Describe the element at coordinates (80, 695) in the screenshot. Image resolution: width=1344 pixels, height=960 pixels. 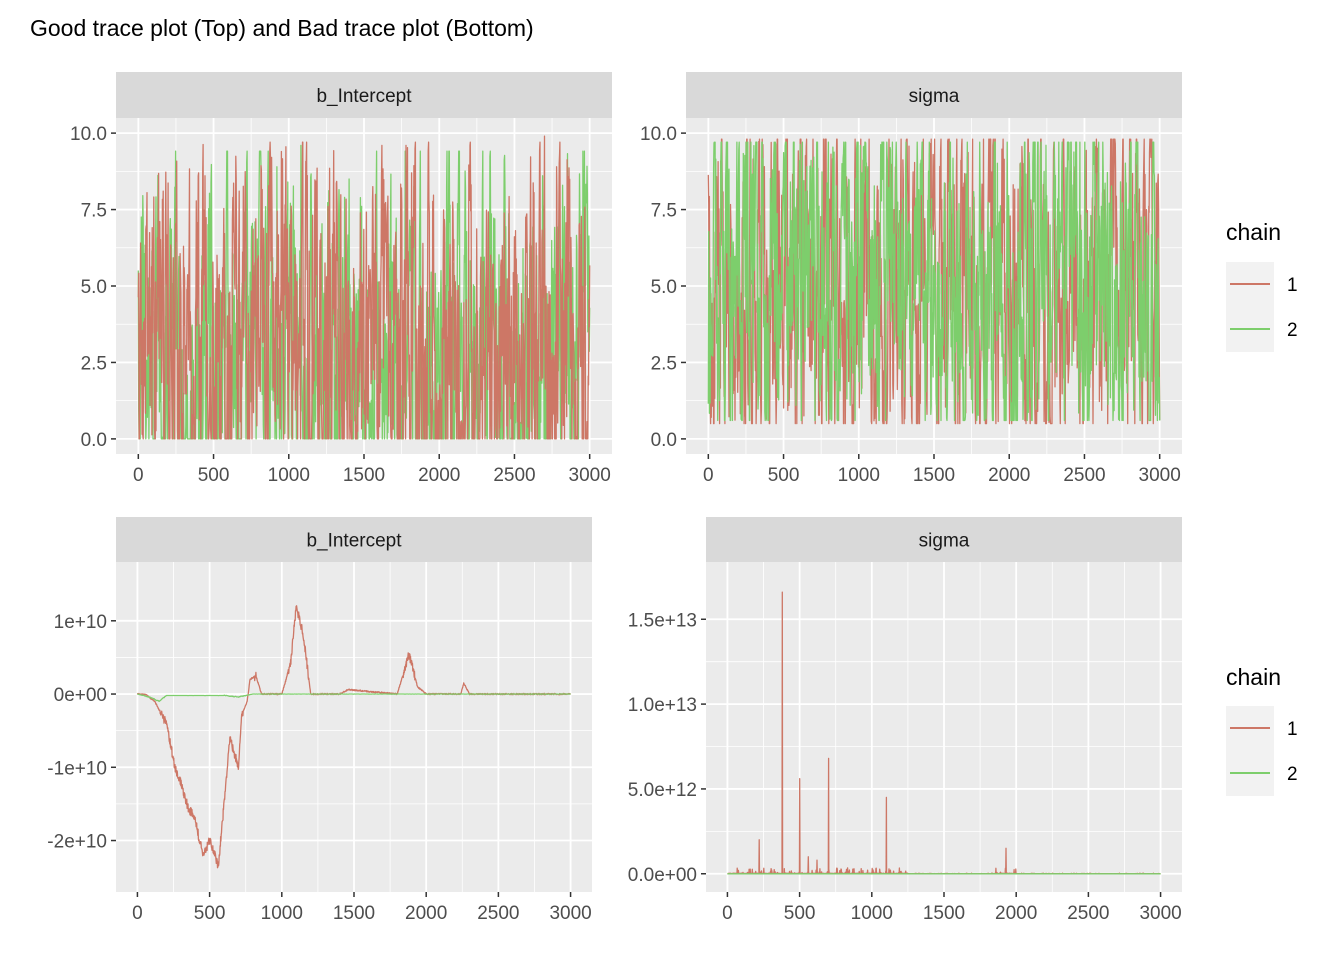
I see `y-tick-label: 0e+00` at that location.